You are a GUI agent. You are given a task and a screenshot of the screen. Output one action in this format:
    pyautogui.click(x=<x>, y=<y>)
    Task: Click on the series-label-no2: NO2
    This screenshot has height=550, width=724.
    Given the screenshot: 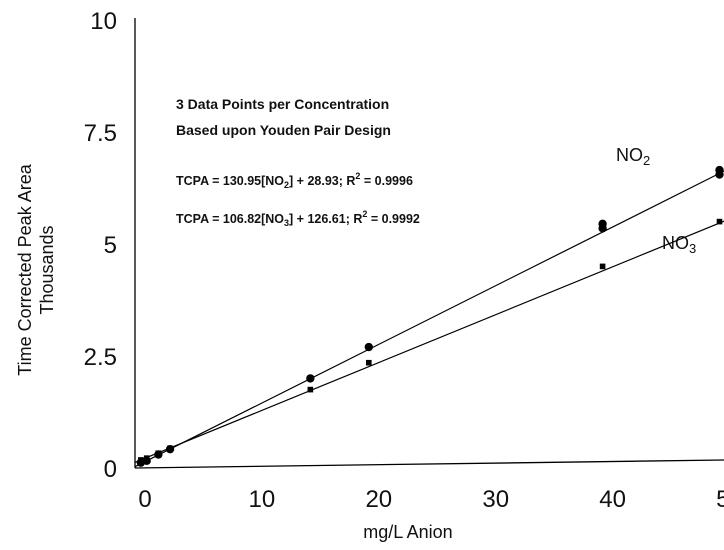 What is the action you would take?
    pyautogui.click(x=633, y=156)
    